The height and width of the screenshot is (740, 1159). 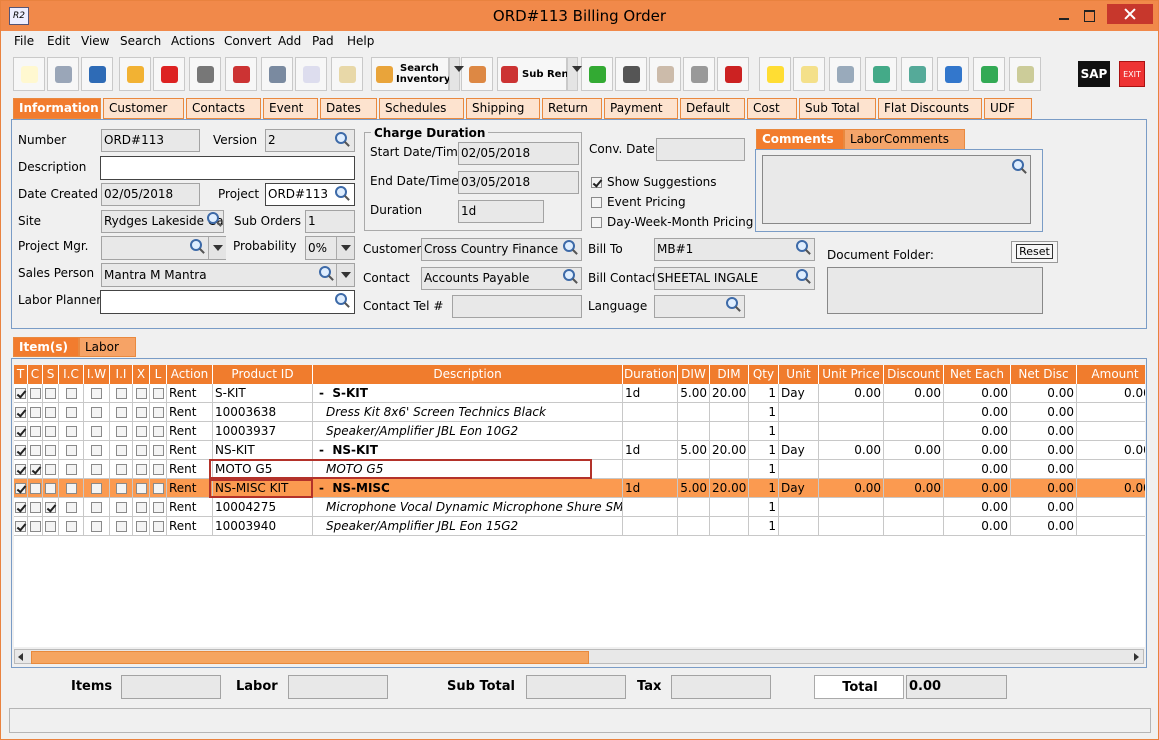 What do you see at coordinates (1090, 16) in the screenshot?
I see `maximize-button` at bounding box center [1090, 16].